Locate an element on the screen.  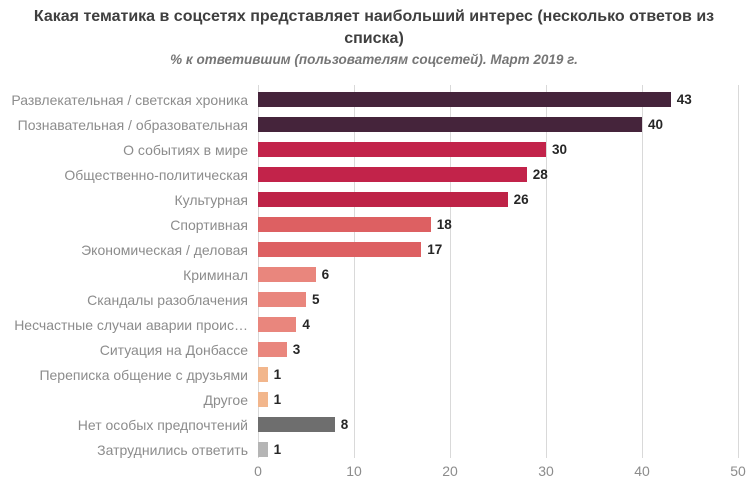
bar-row: Криминал 6 is located at coordinates (374, 274).